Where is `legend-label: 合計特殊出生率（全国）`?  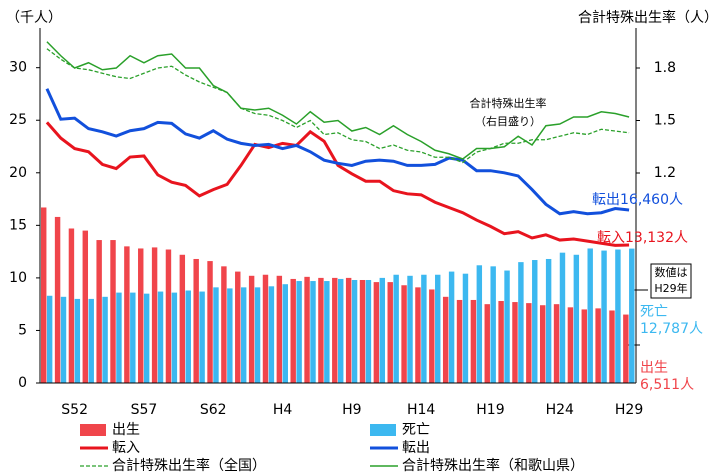 legend-label: 合計特殊出生率（全国） is located at coordinates (189, 465).